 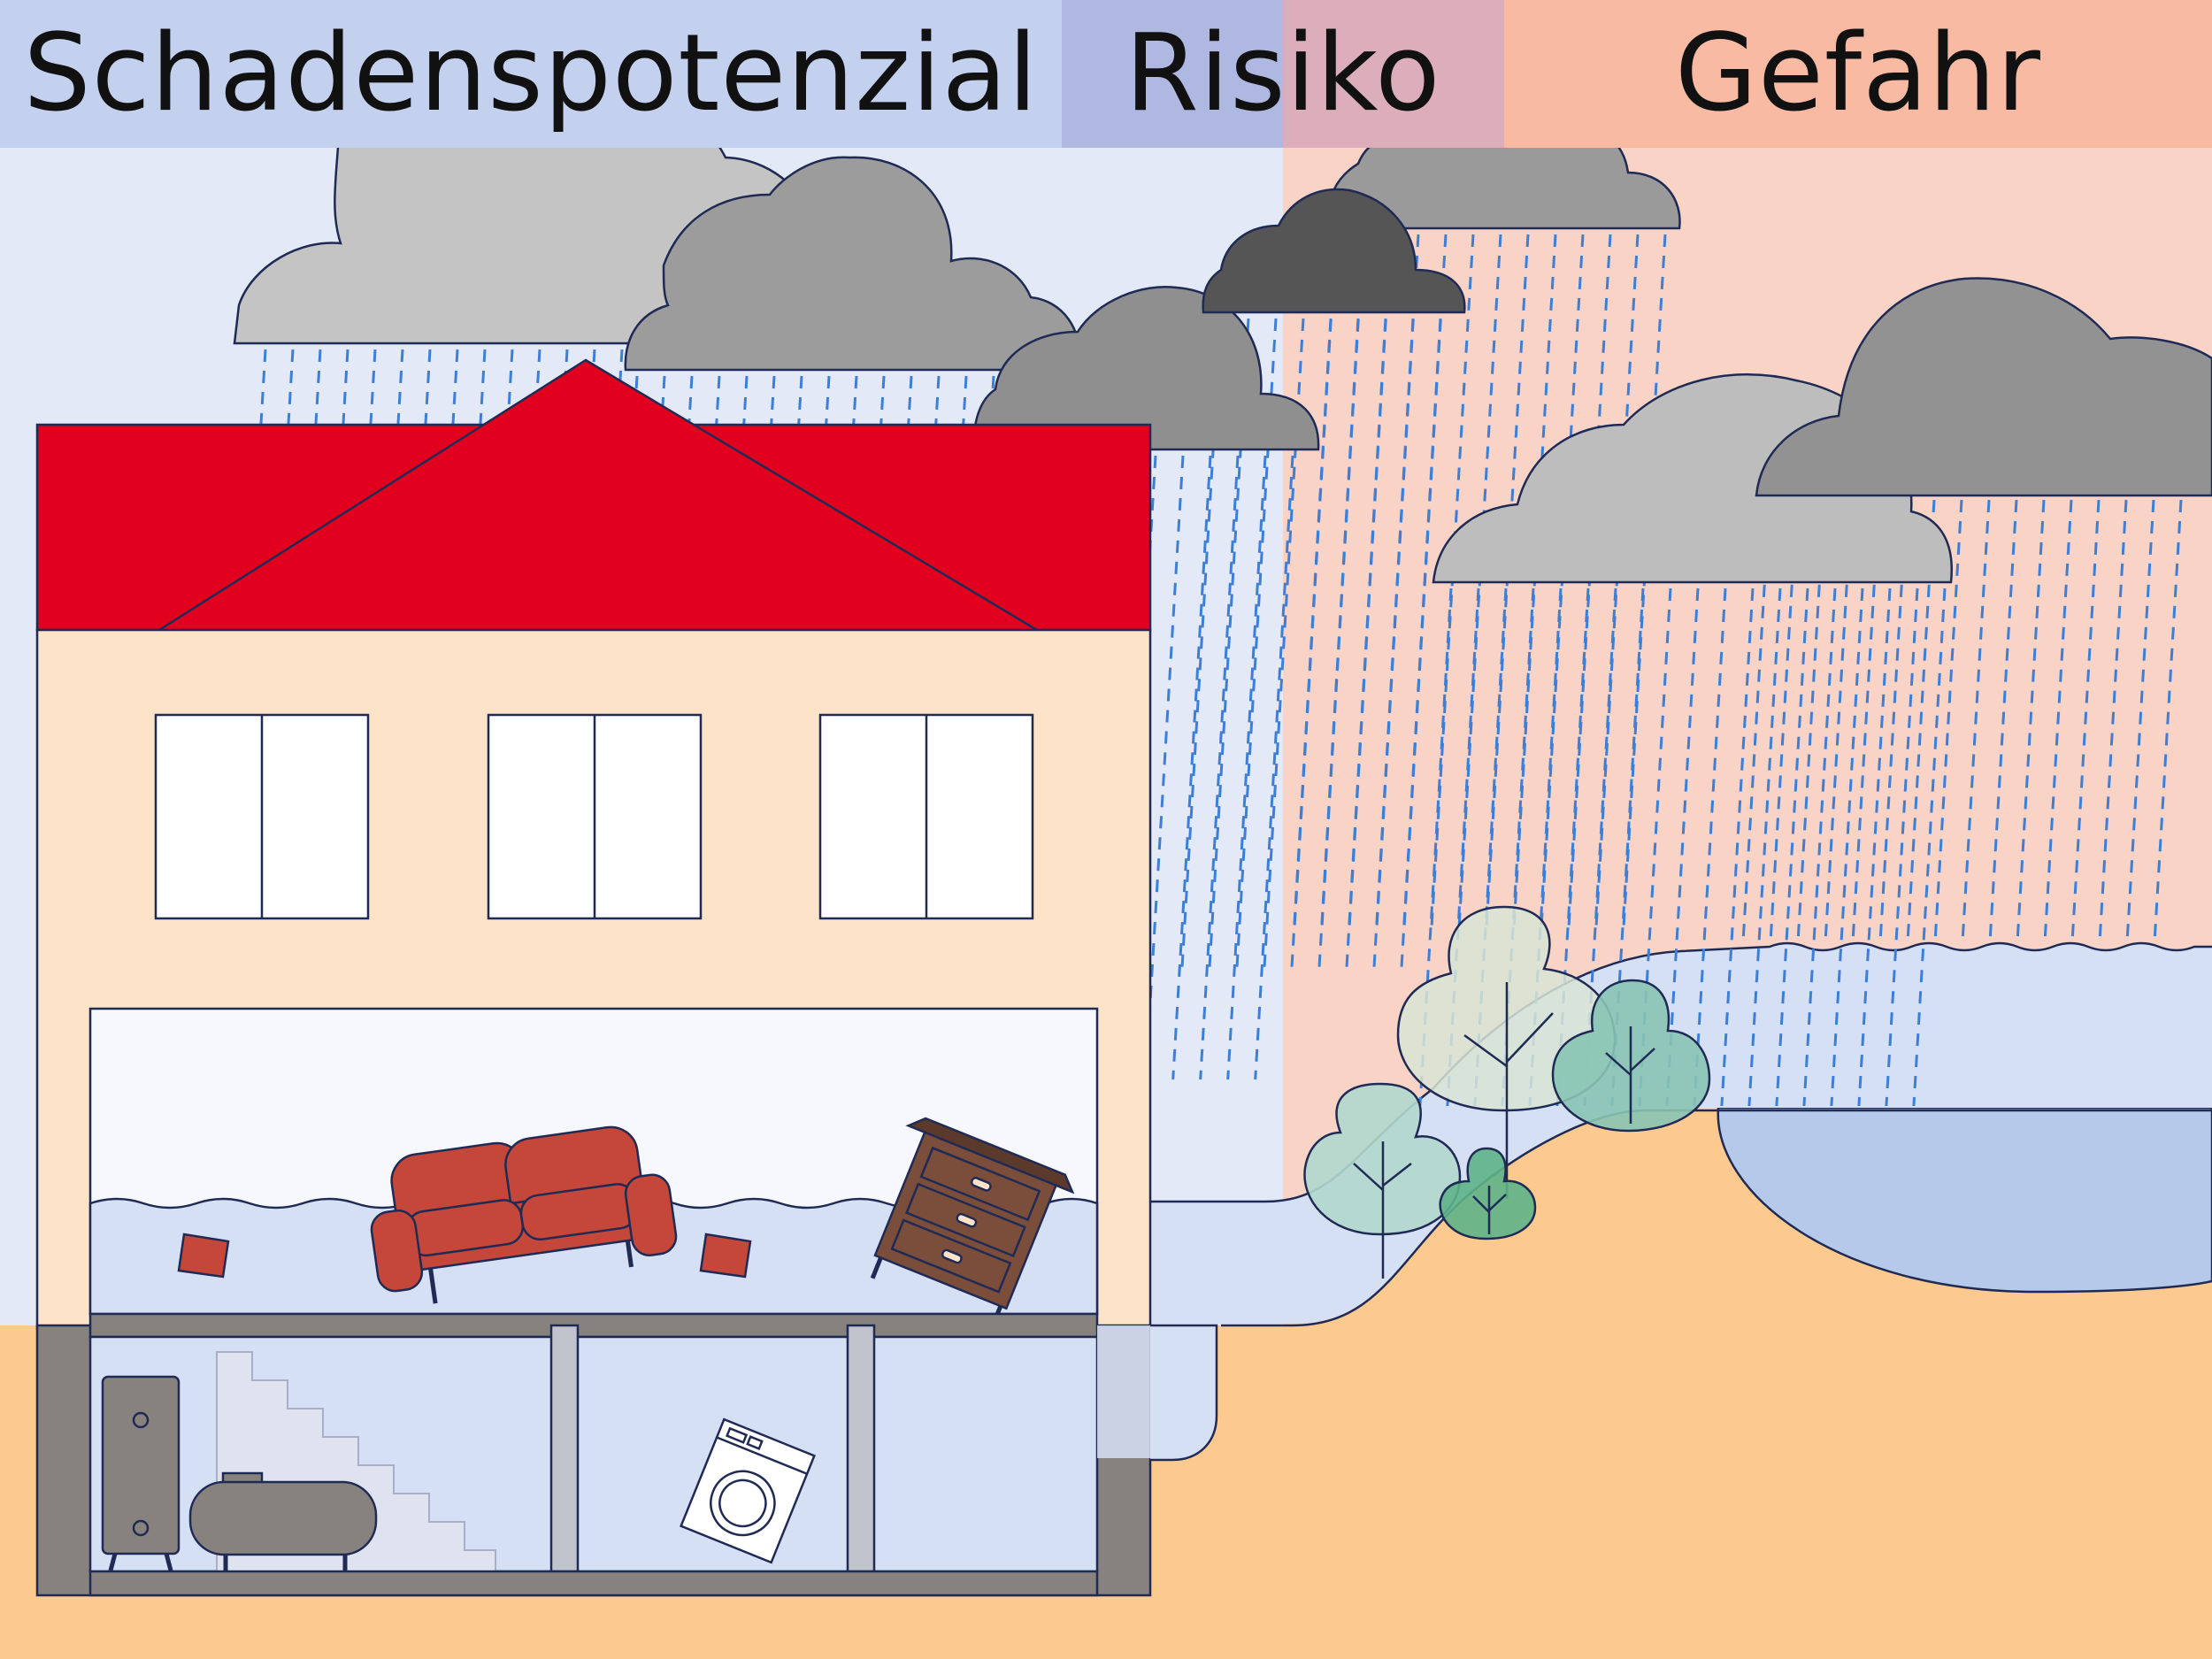 I want to click on label-risiko: Risiko, so click(x=1283, y=73).